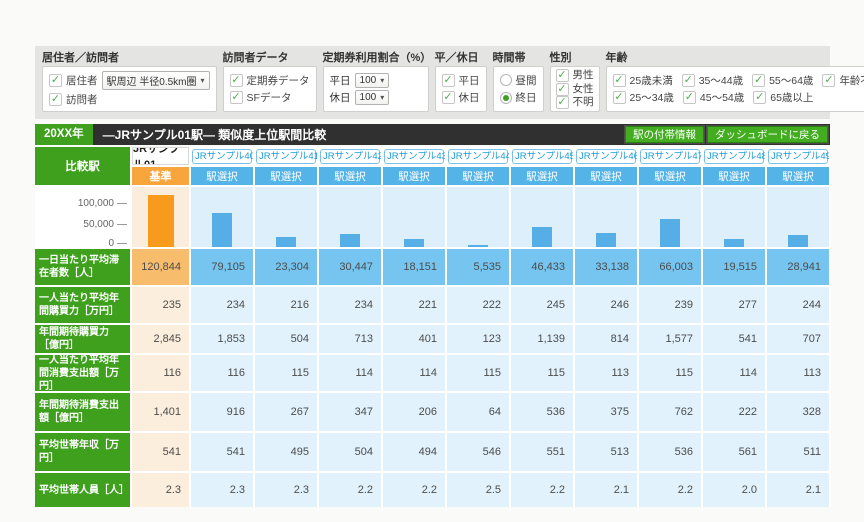  What do you see at coordinates (286, 156) in the screenshot?
I see `station-button-1: JRサンプル41` at bounding box center [286, 156].